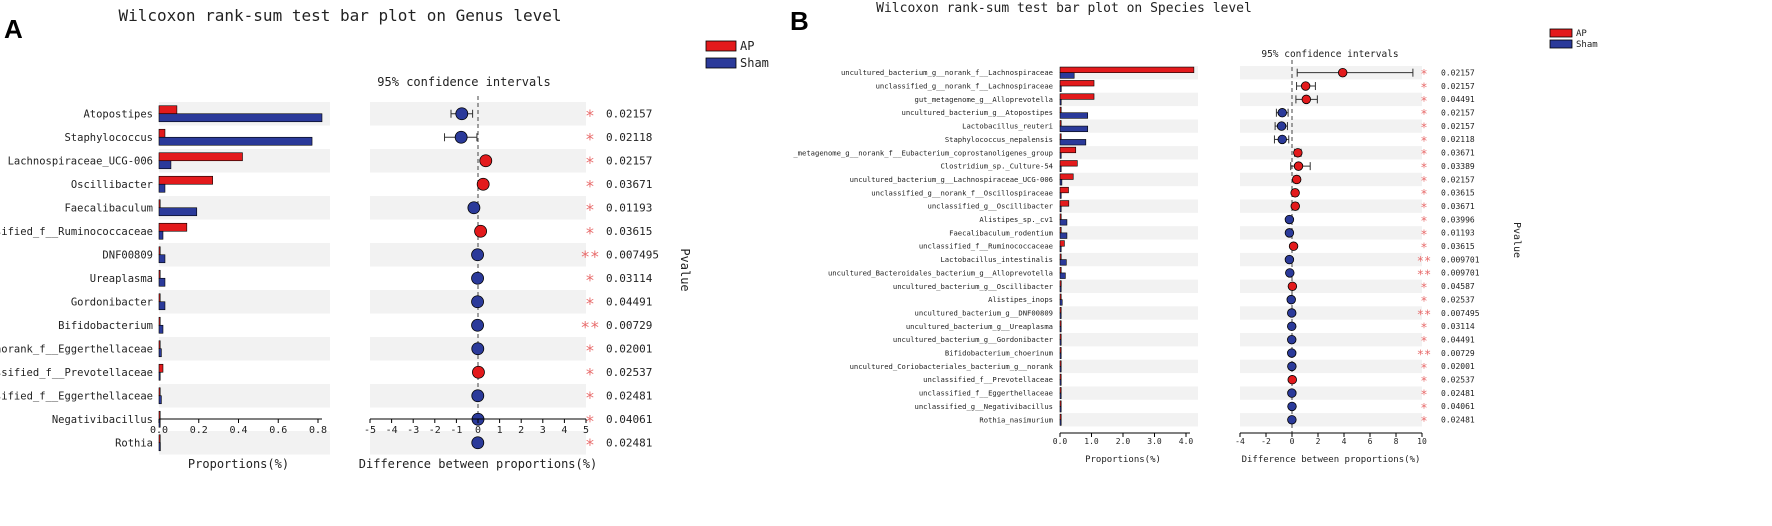 The width and height of the screenshot is (1772, 526). I want to click on panel-b-prop-xlabel: Proportions(%), so click(1123, 460).